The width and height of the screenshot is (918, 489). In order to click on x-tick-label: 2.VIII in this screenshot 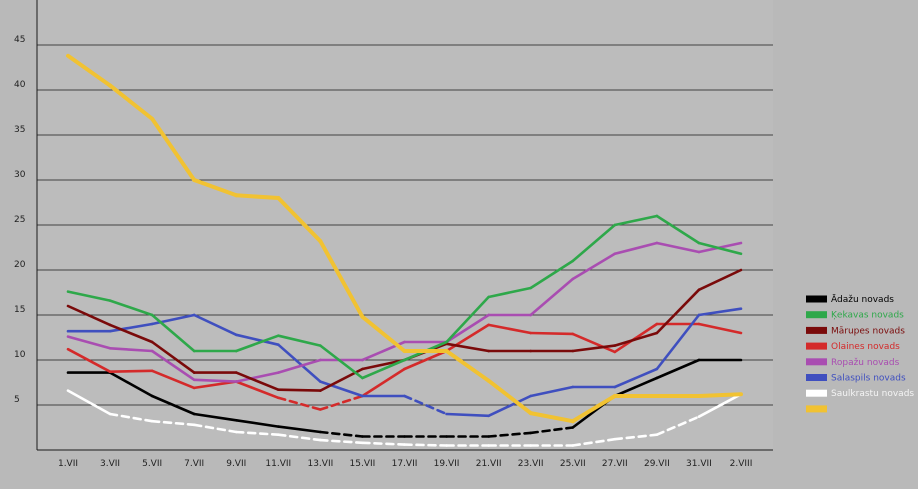, I will do `click(741, 464)`.